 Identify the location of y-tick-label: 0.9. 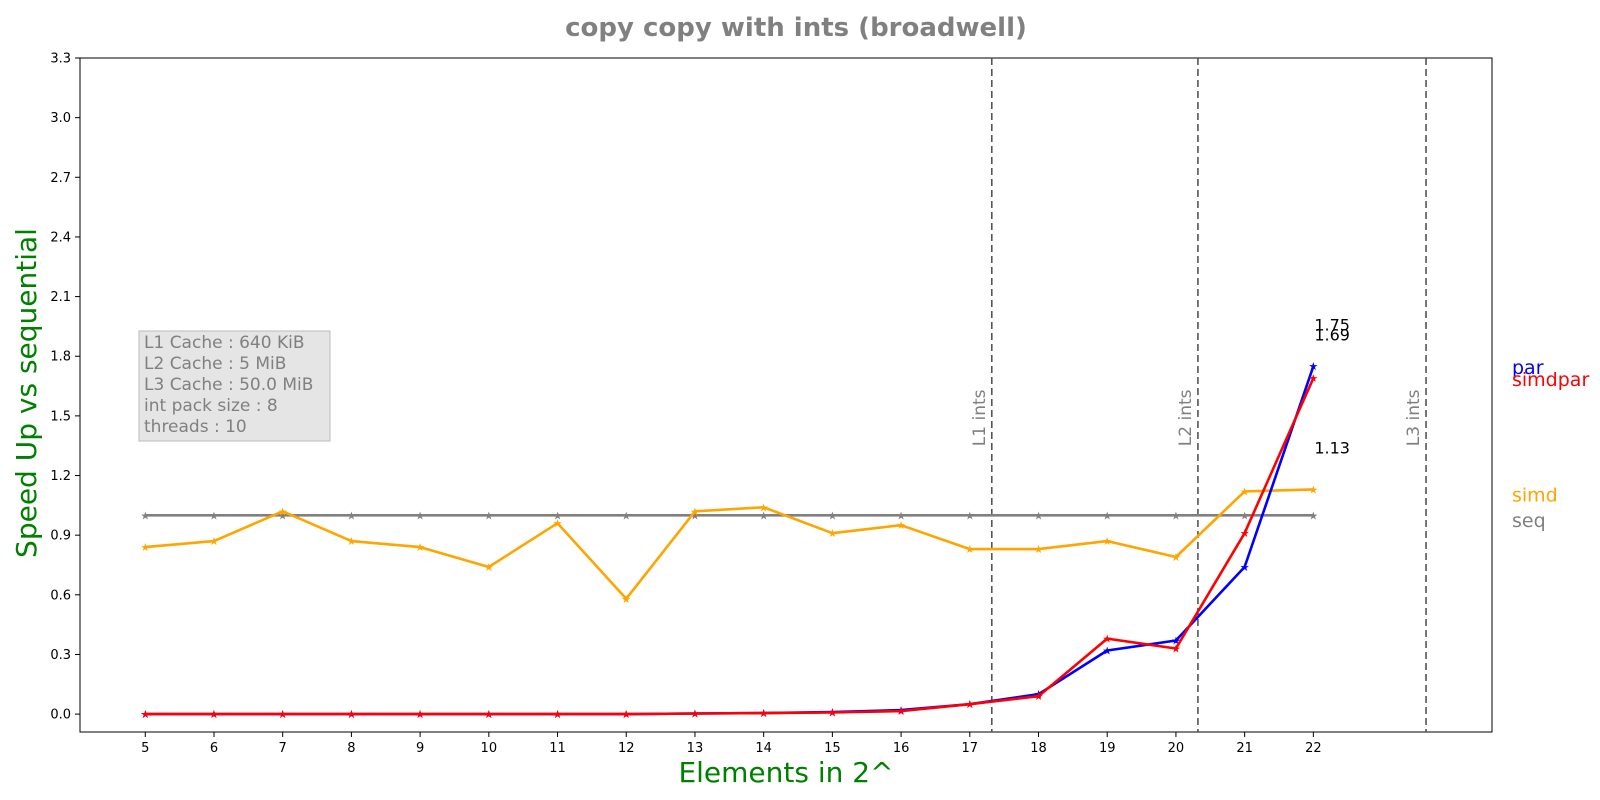
(60, 536).